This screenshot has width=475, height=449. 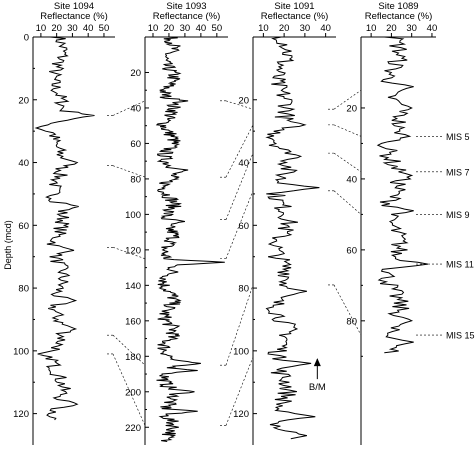 I want to click on panel-2-y-tick-label: 80, so click(x=243, y=289).